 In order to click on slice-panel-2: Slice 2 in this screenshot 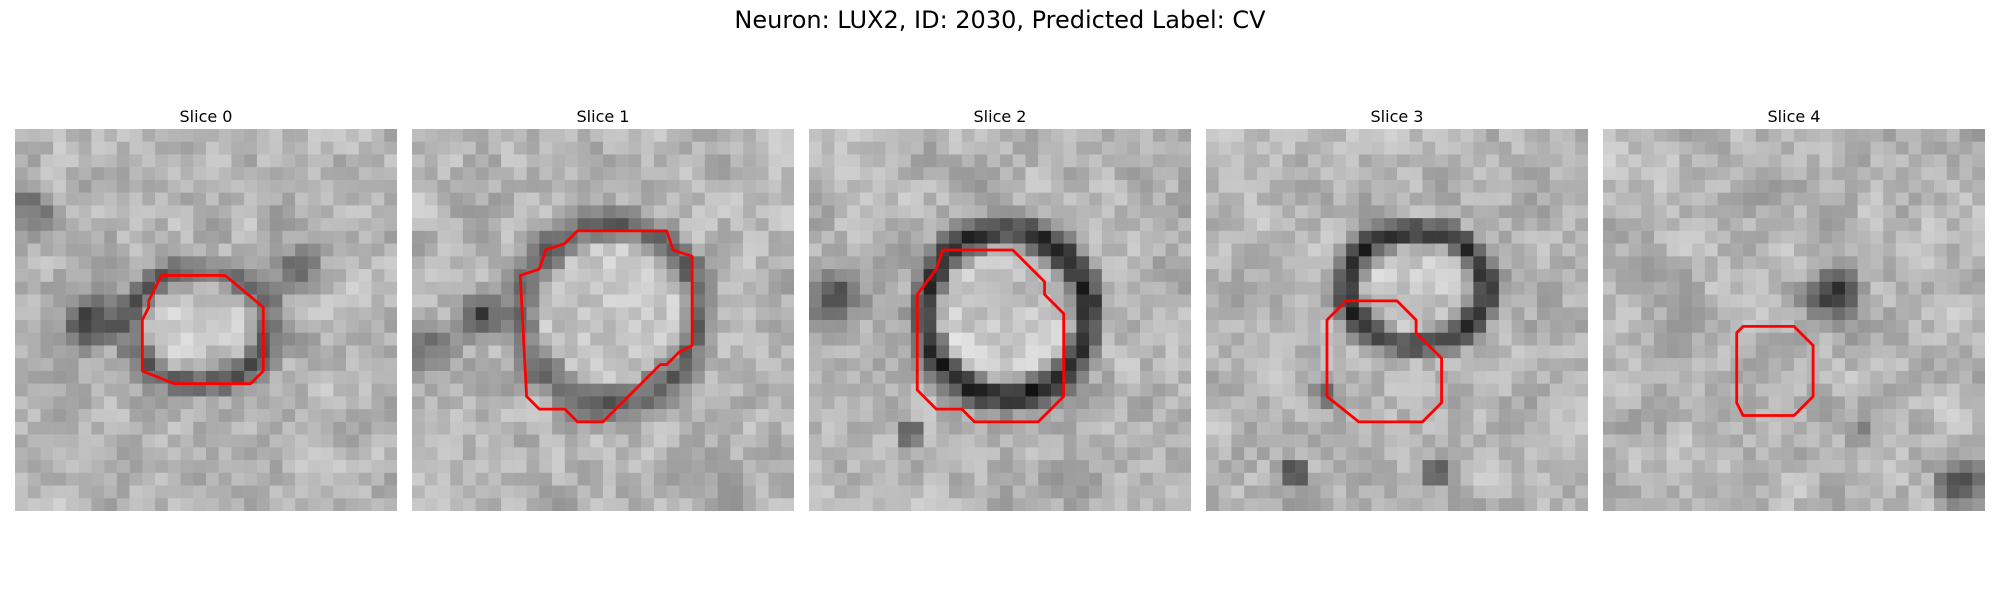, I will do `click(1000, 308)`.